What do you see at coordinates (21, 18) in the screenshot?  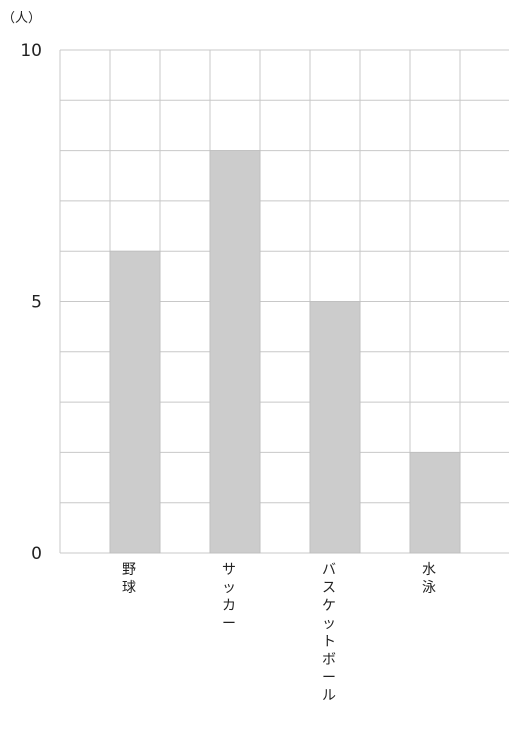 I see `y-axis-unit-label: （人）` at bounding box center [21, 18].